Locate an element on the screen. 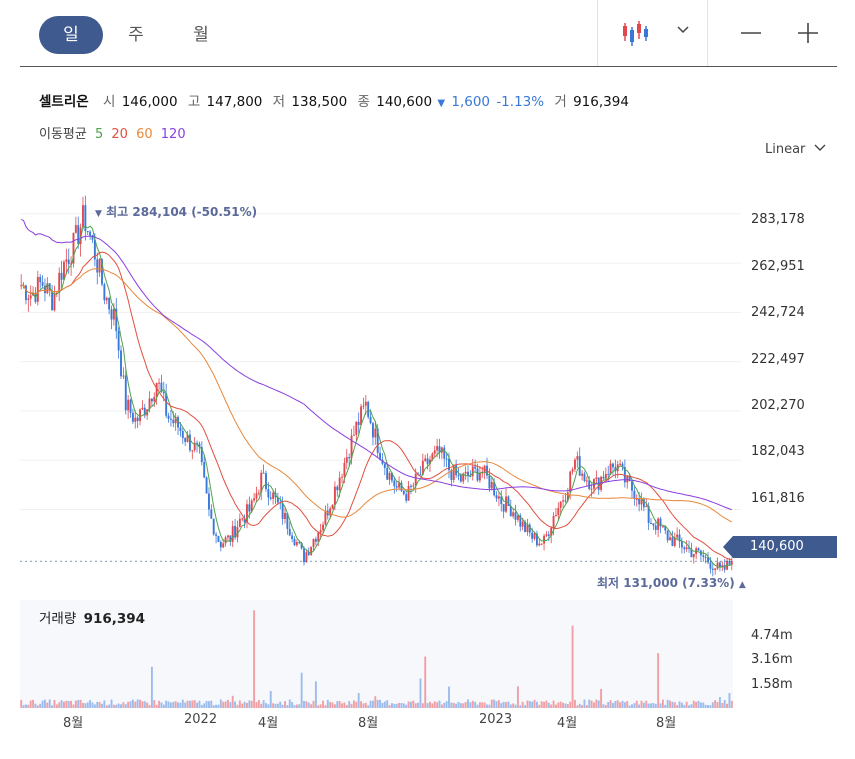 The image size is (855, 759). y-tick-label: 242,724 is located at coordinates (778, 312).